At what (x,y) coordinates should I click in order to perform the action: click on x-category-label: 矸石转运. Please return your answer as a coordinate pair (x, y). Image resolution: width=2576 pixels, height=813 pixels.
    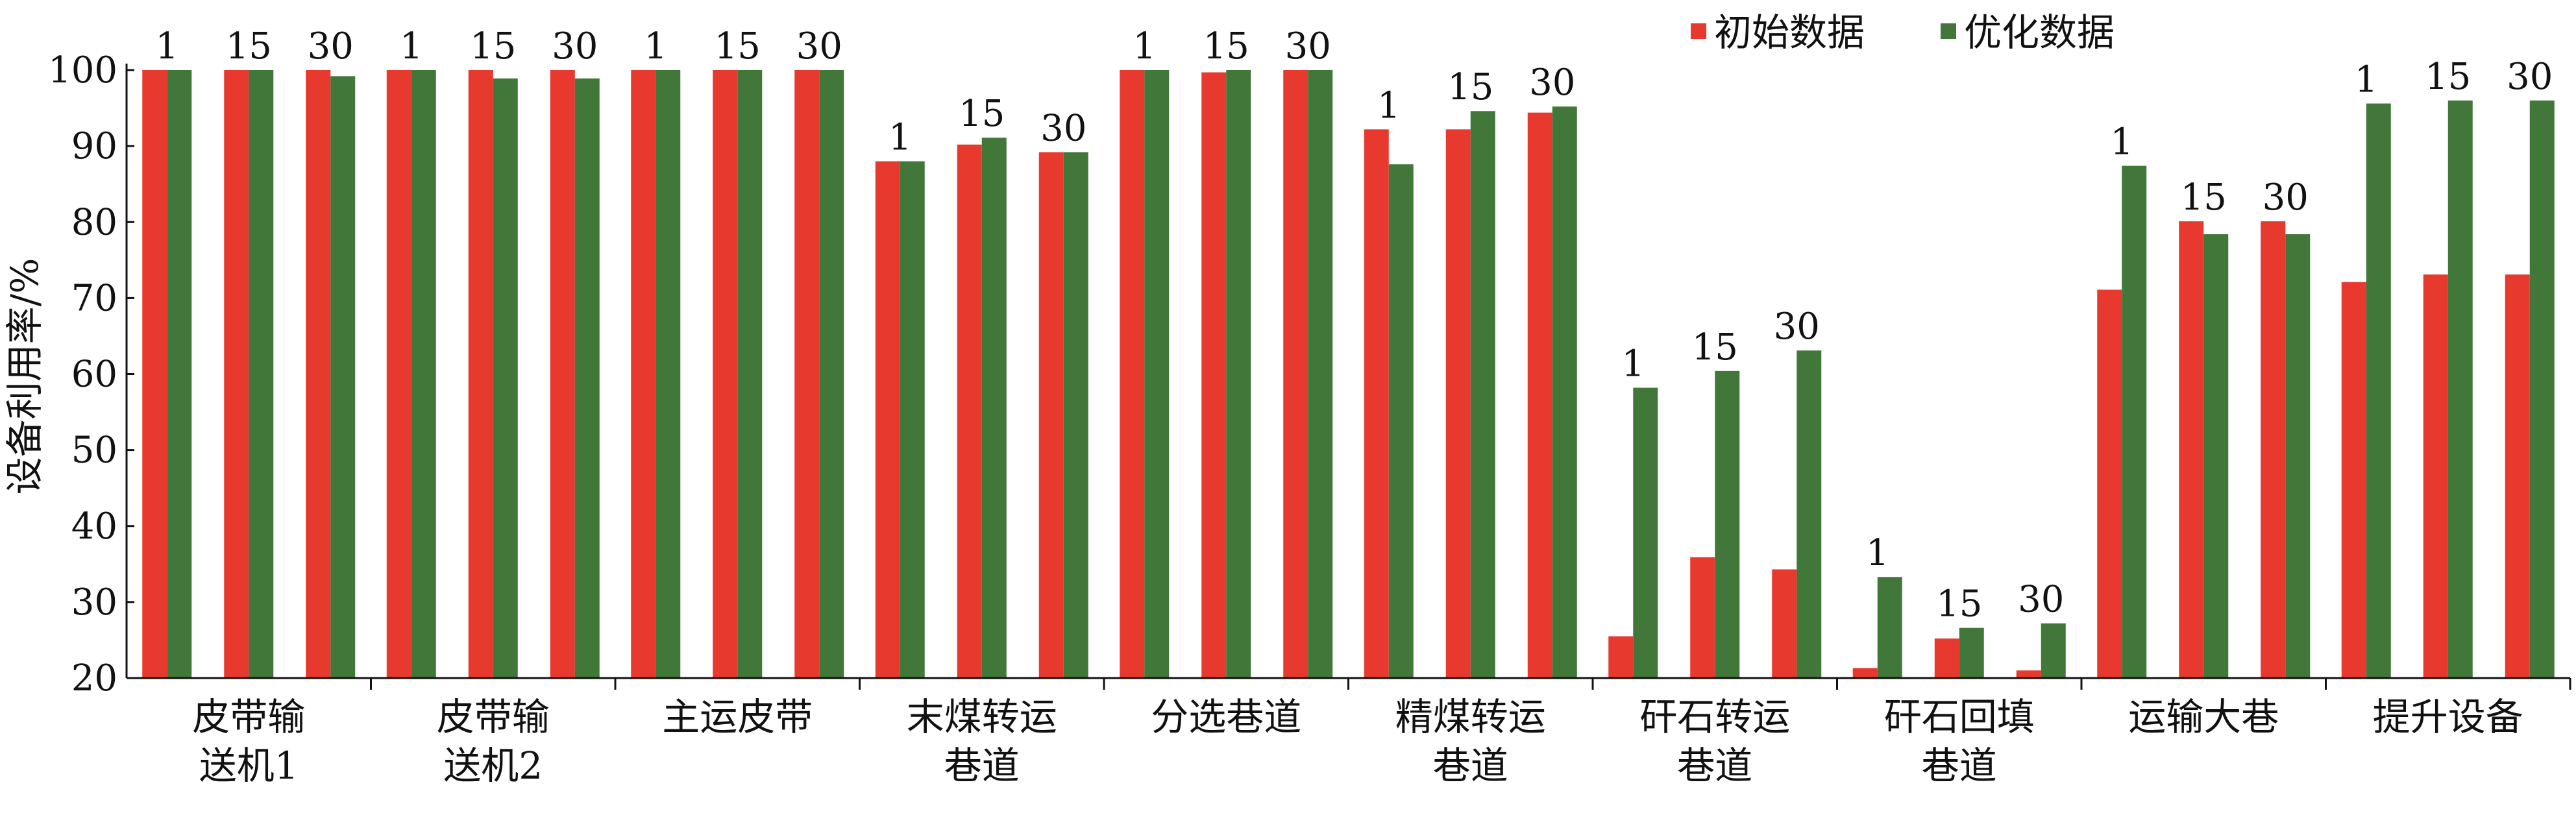
    Looking at the image, I should click on (1714, 717).